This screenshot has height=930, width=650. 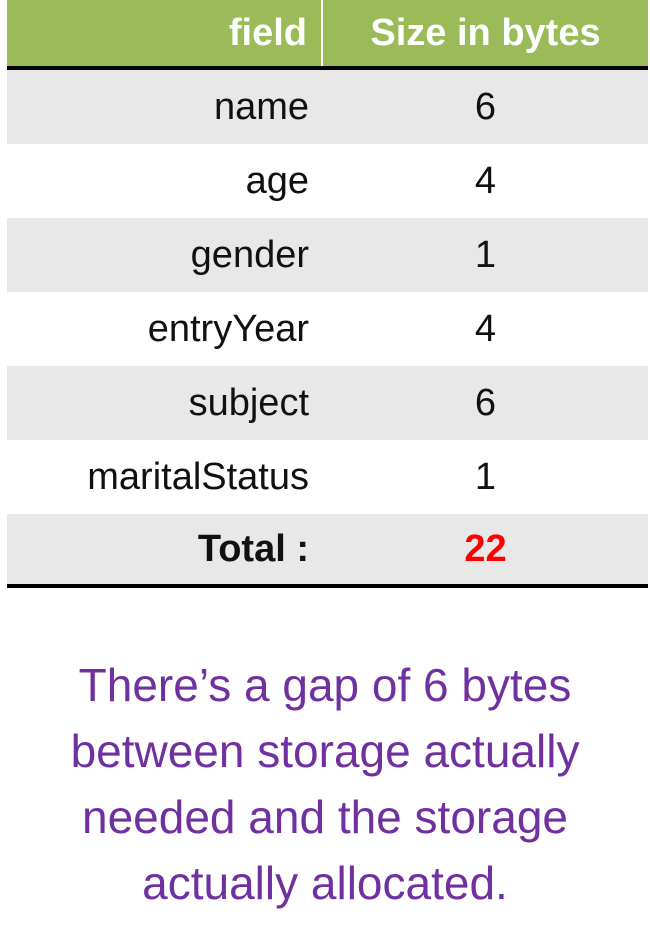 What do you see at coordinates (327, 255) in the screenshot?
I see `table-row: gender 1` at bounding box center [327, 255].